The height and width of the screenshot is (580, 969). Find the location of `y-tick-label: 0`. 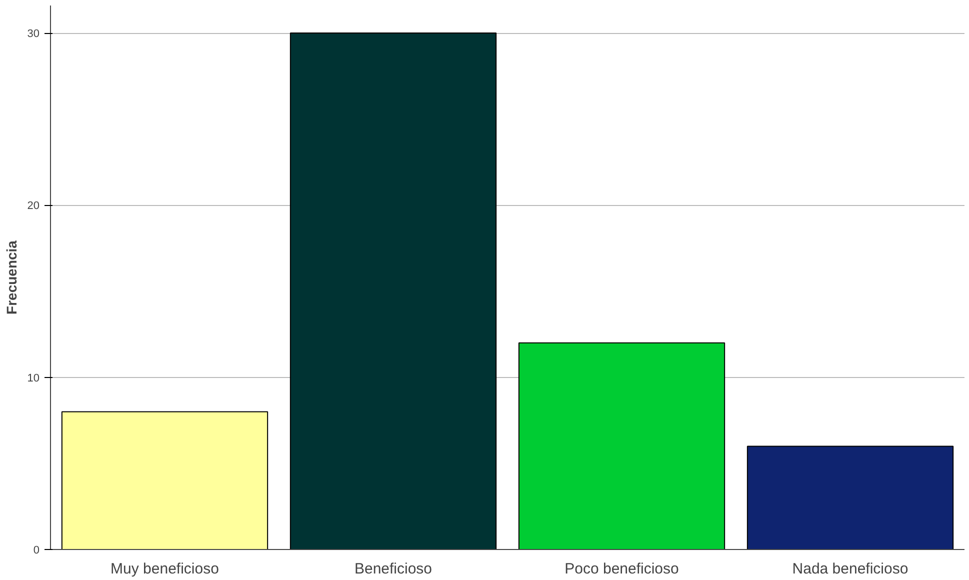

y-tick-label: 0 is located at coordinates (36, 550).